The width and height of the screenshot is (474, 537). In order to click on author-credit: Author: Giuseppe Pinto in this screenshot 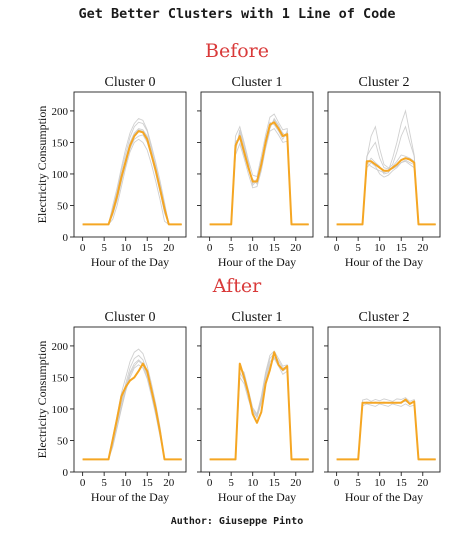, I will do `click(237, 521)`.